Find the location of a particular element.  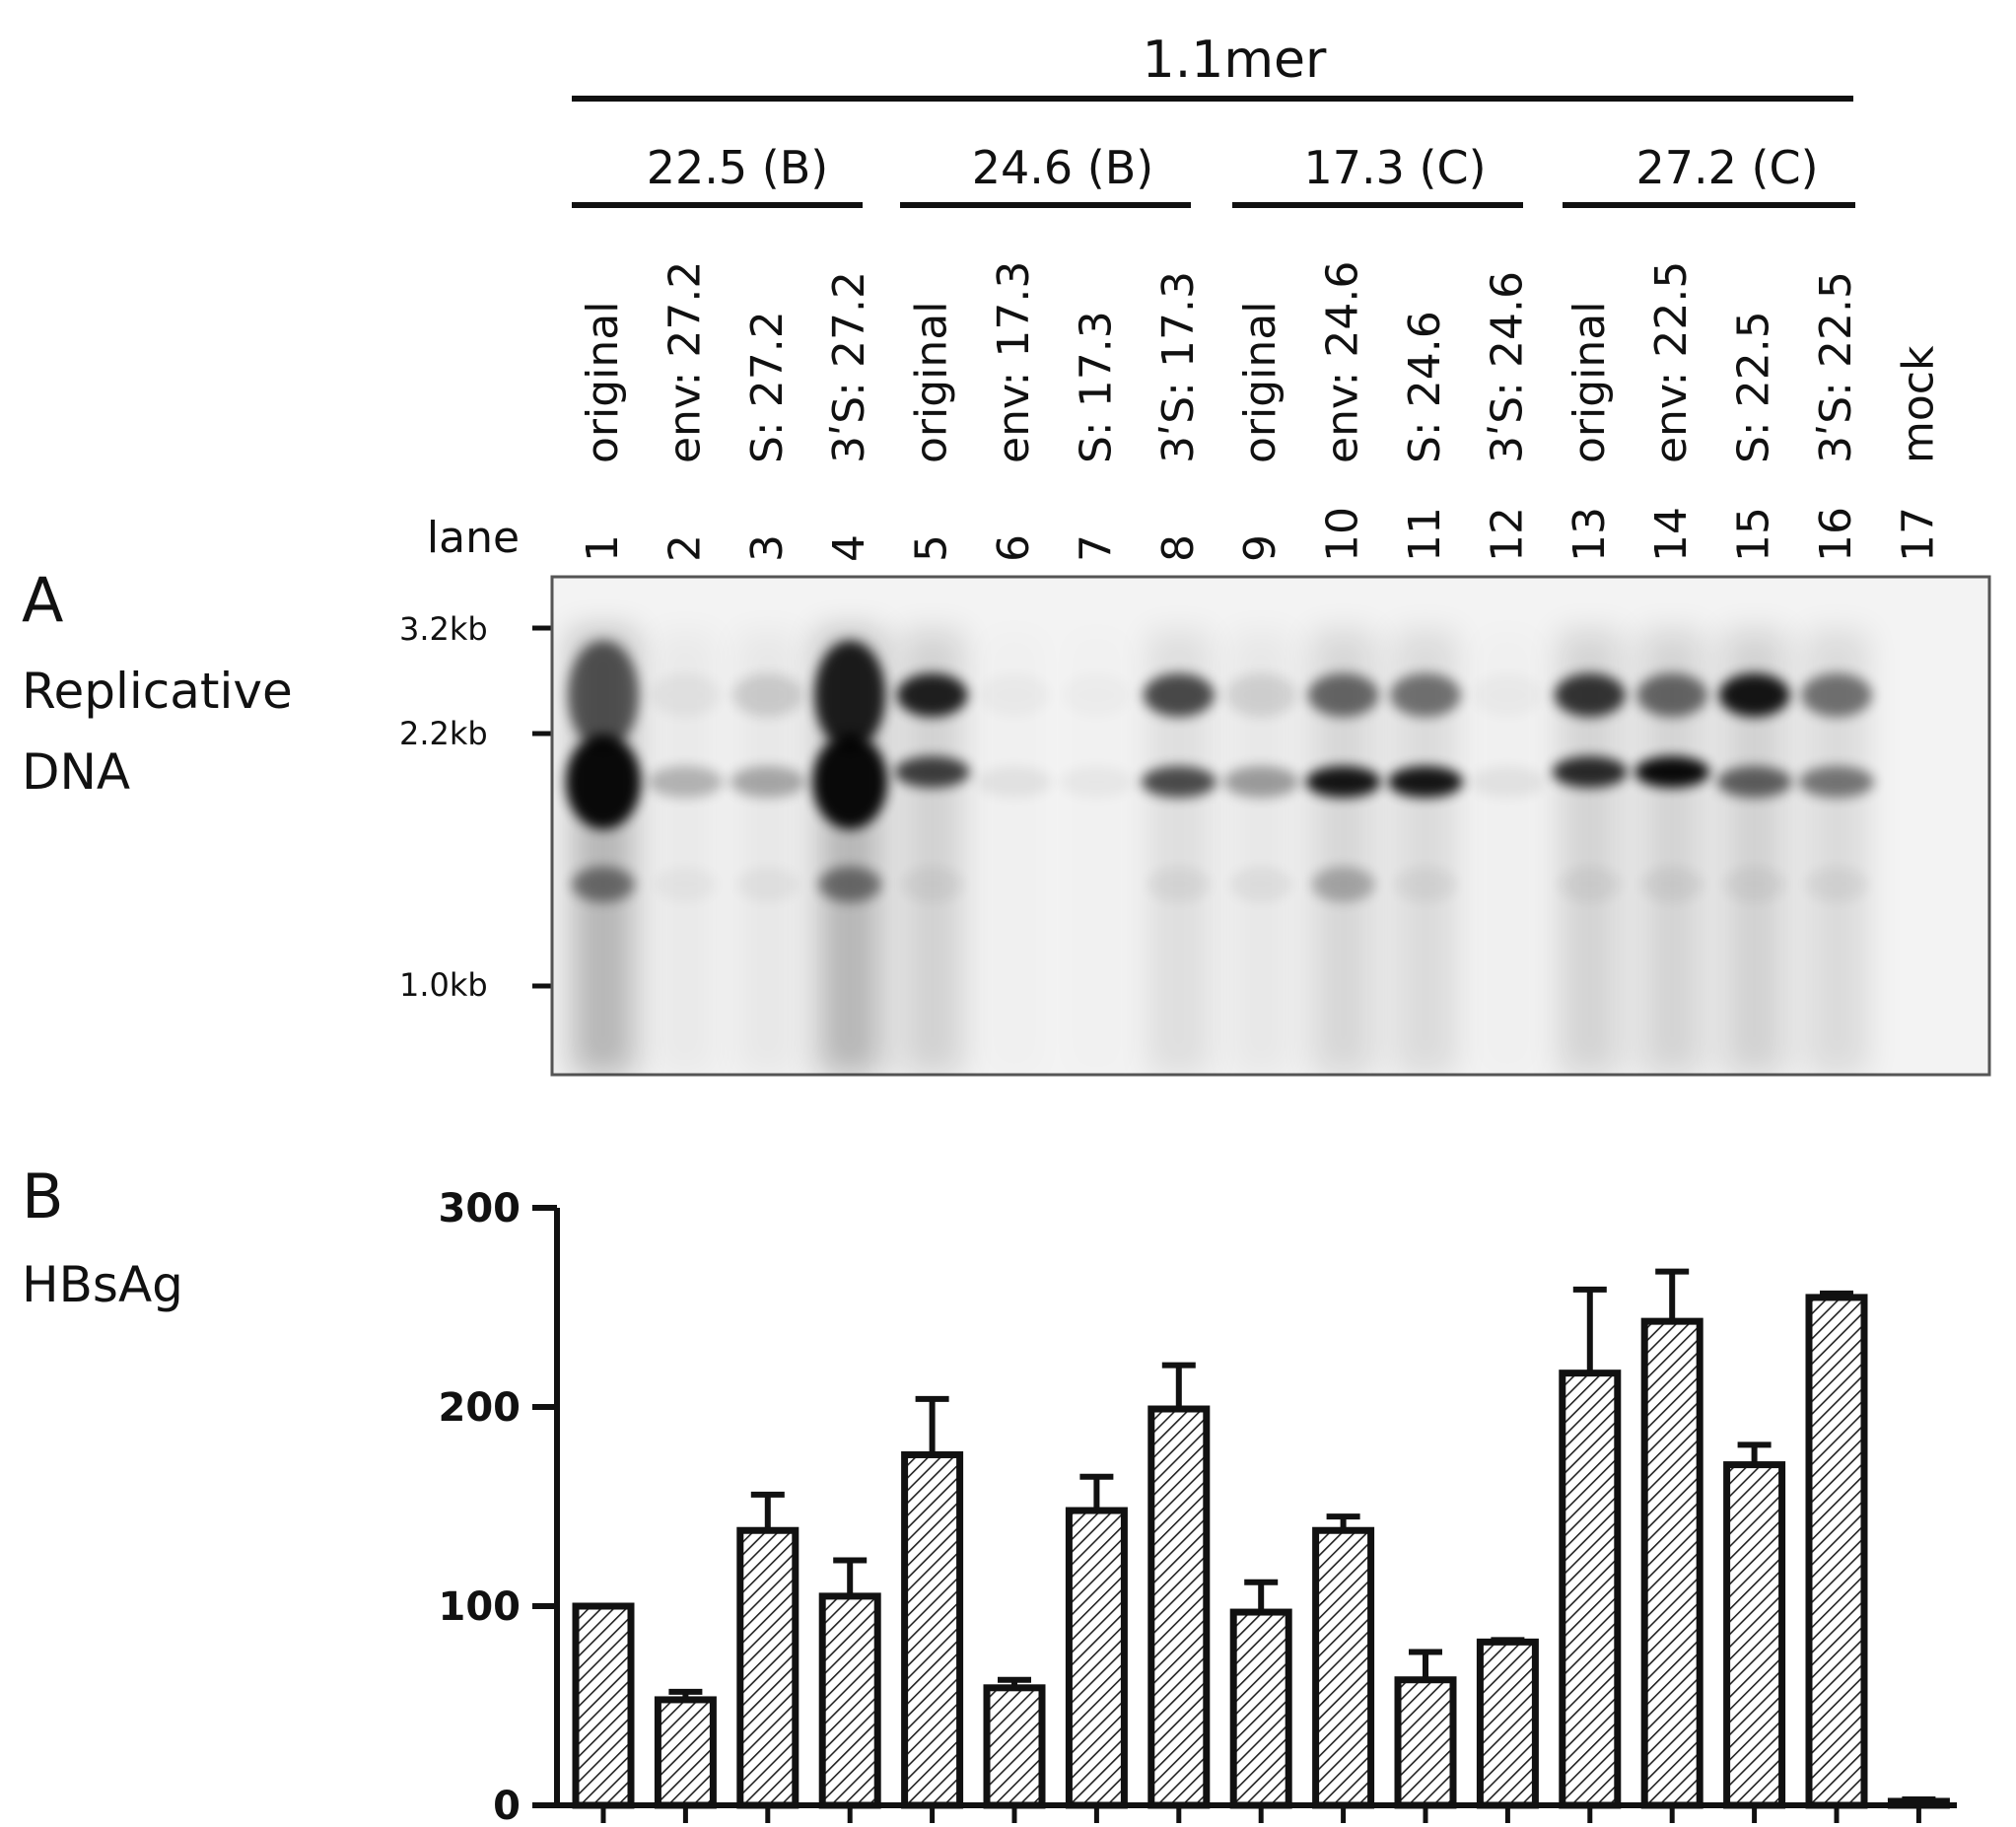

lane-number-14: 14 is located at coordinates (1671, 534).